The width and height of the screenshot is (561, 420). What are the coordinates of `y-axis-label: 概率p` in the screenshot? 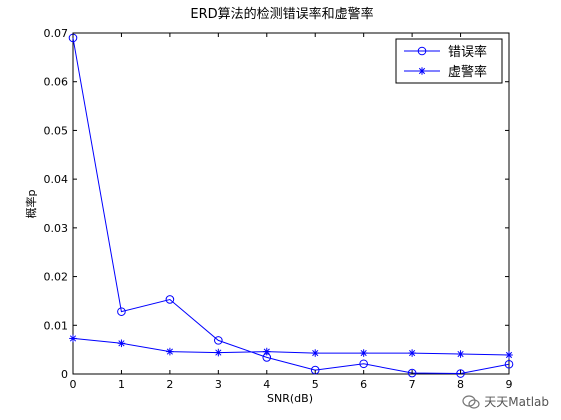 It's located at (31, 203).